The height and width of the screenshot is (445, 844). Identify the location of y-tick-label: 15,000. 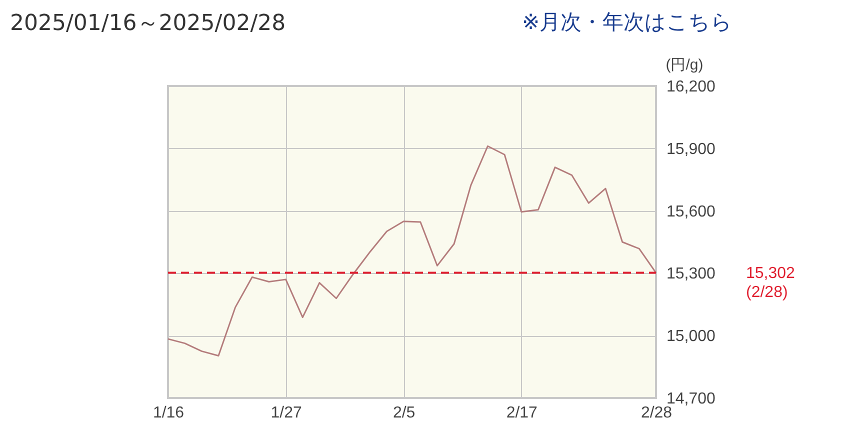
(691, 337).